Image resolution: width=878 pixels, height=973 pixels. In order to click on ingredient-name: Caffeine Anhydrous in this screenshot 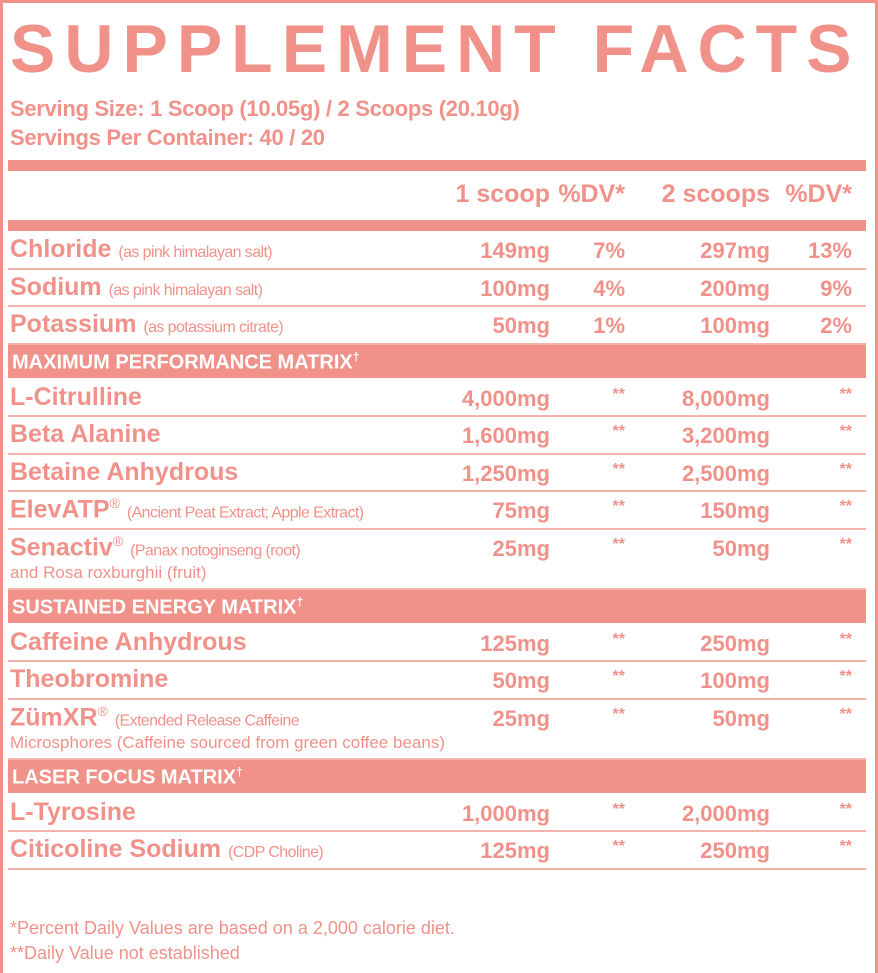, I will do `click(128, 642)`.